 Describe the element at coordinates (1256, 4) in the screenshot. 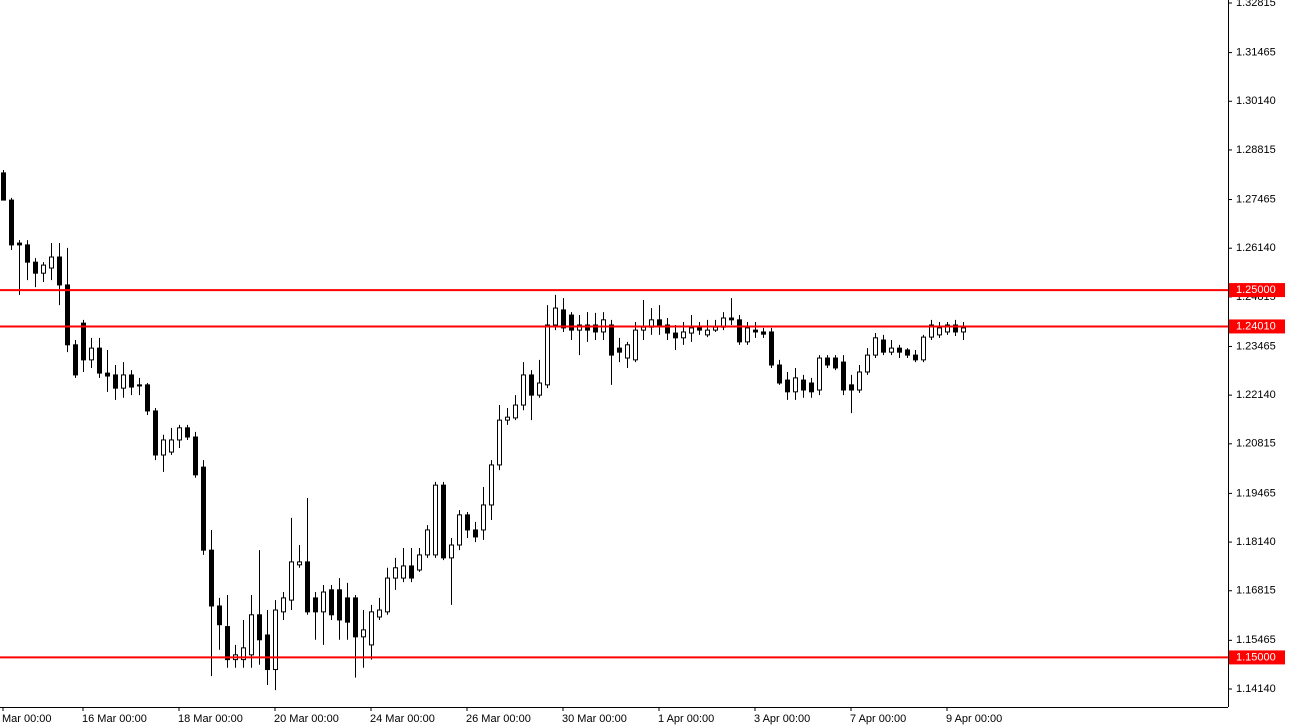

I see `y-tick-label: 1.32815` at that location.